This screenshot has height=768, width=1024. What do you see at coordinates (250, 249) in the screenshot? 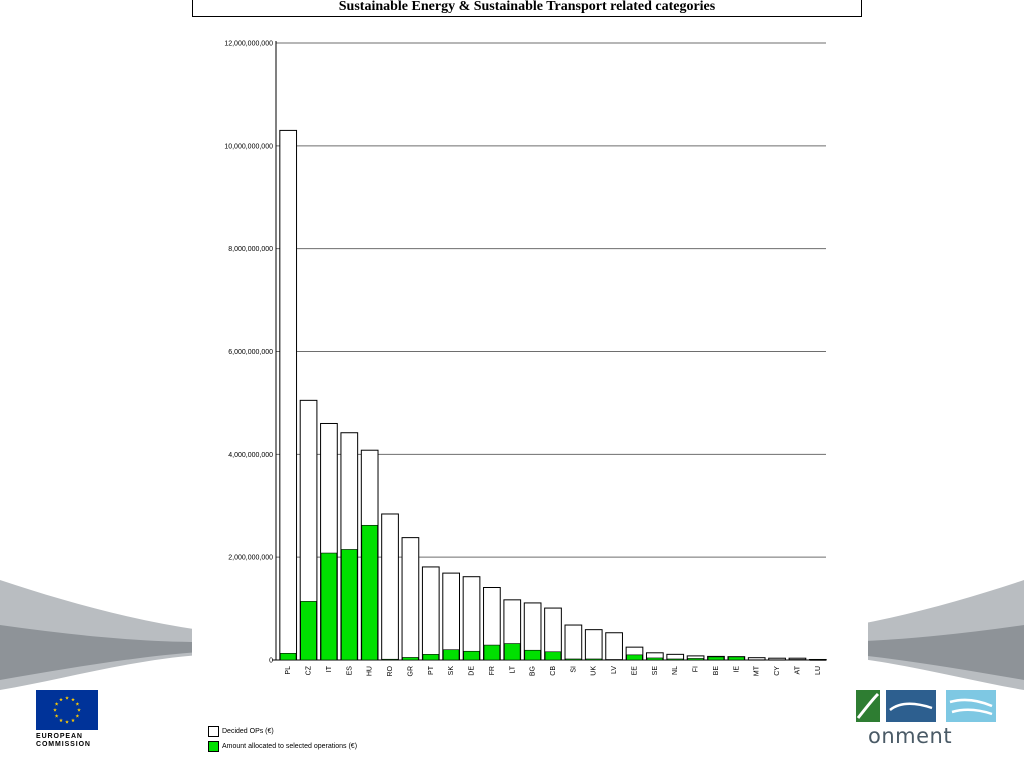
I see `y-tick-label: 8,000,000,000` at bounding box center [250, 249].